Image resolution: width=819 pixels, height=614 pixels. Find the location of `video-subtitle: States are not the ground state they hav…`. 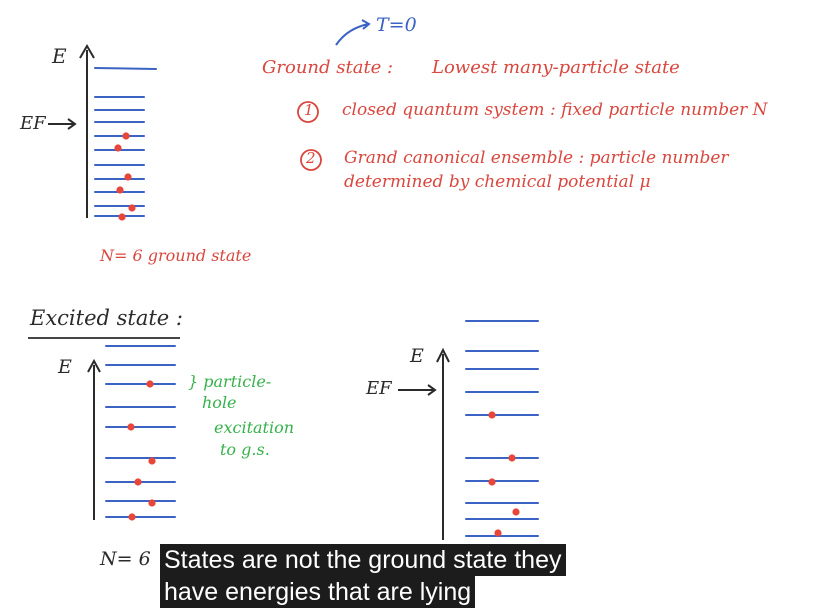

video-subtitle: States are not the ground state they hav… is located at coordinates (363, 576).